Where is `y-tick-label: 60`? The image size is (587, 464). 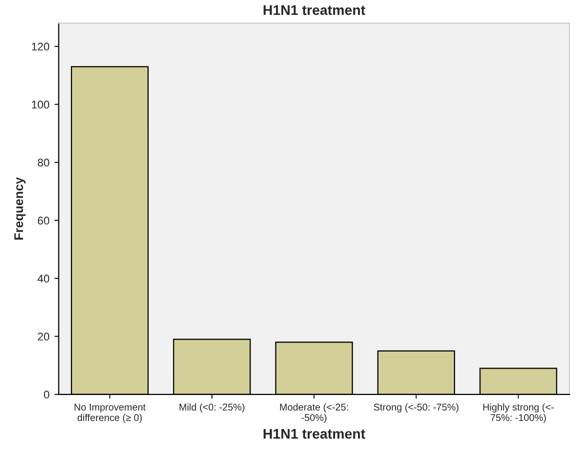
y-tick-label: 60 is located at coordinates (44, 220).